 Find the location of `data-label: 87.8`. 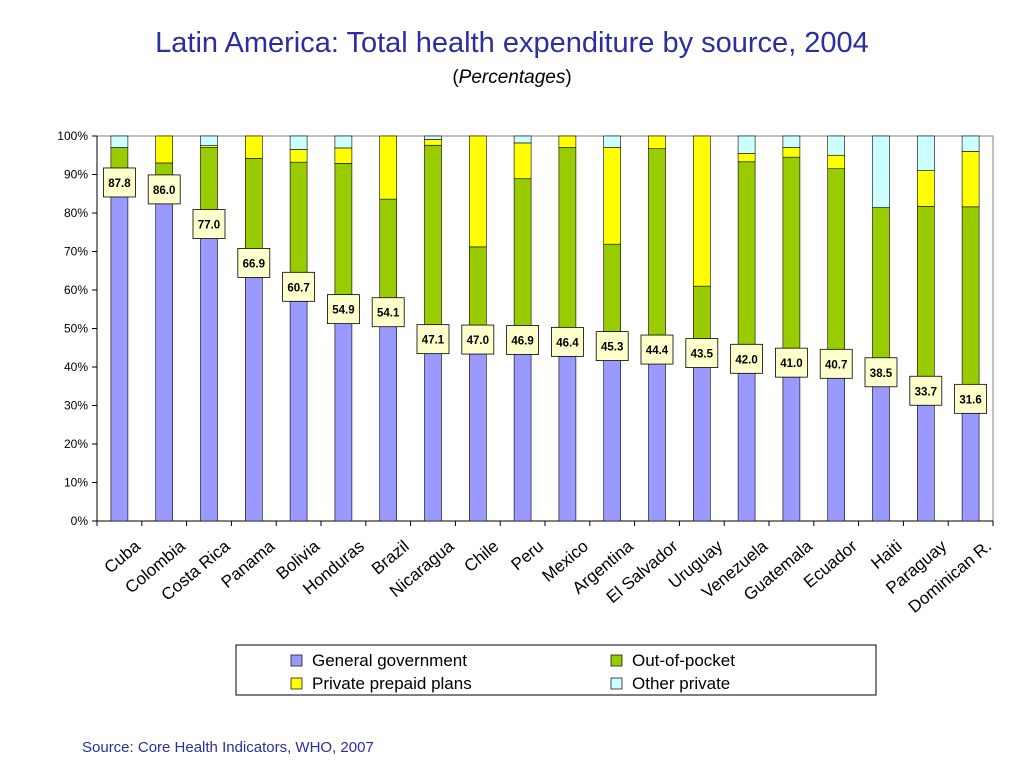

data-label: 87.8 is located at coordinates (119, 184).